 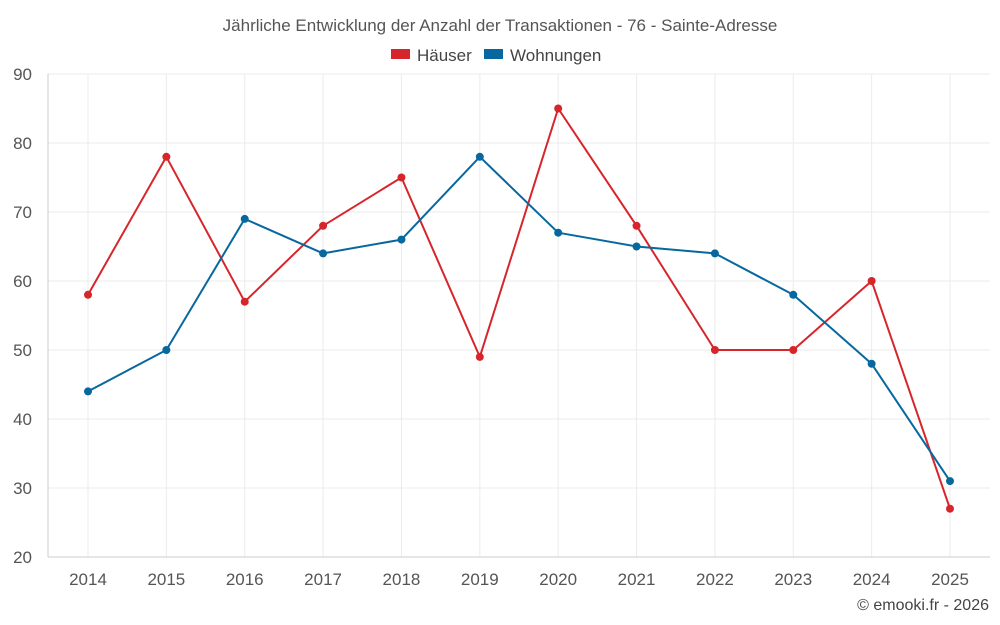 I want to click on x-tick-label: 2015, so click(x=166, y=579).